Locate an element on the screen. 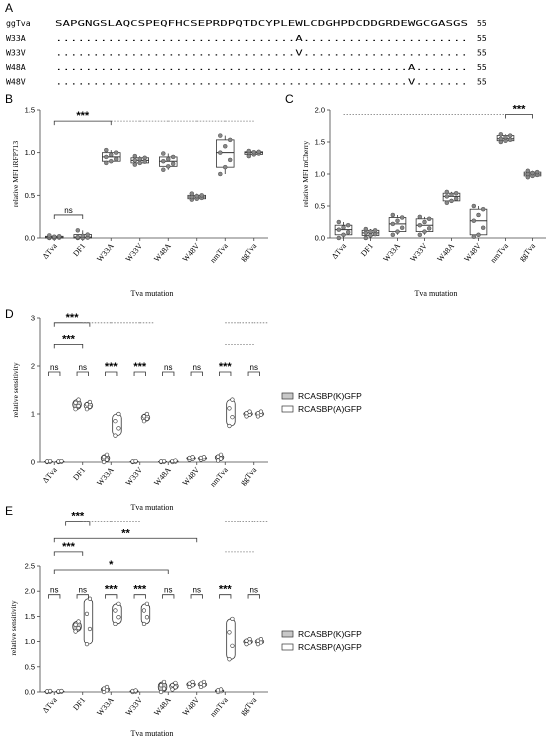 This screenshot has width=550, height=740. seq-row-name: W48A is located at coordinates (16, 67).